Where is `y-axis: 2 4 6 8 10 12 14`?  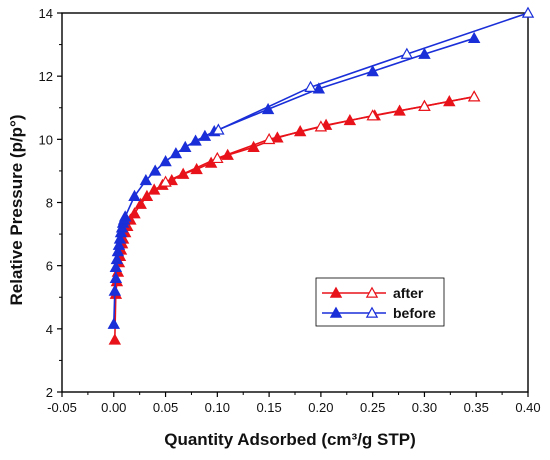
y-axis: 2 4 6 8 10 12 14 is located at coordinates (50, 203).